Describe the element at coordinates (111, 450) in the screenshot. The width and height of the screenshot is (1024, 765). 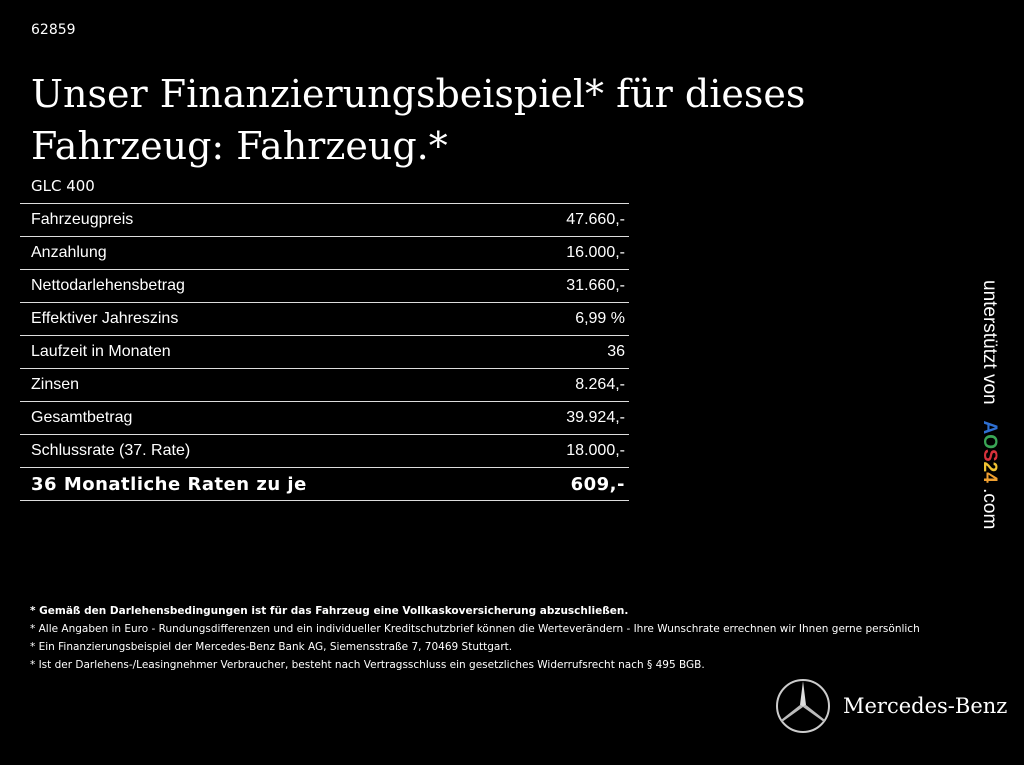
I see `row-label: Schlussrate (37. Rate)` at that location.